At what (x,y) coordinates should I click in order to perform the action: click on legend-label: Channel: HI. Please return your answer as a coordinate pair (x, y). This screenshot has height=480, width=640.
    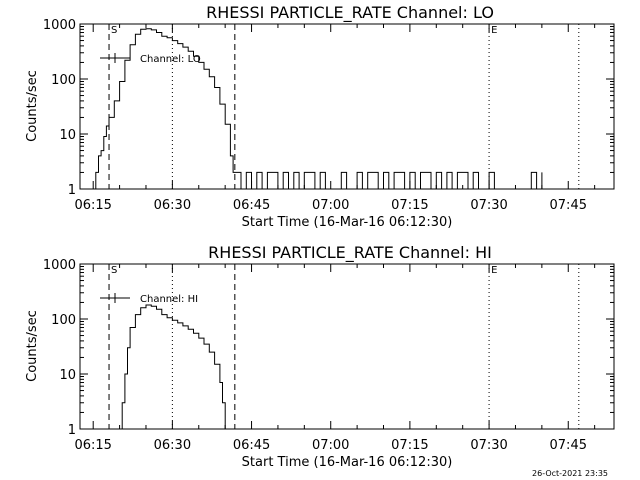
    Looking at the image, I should click on (169, 299).